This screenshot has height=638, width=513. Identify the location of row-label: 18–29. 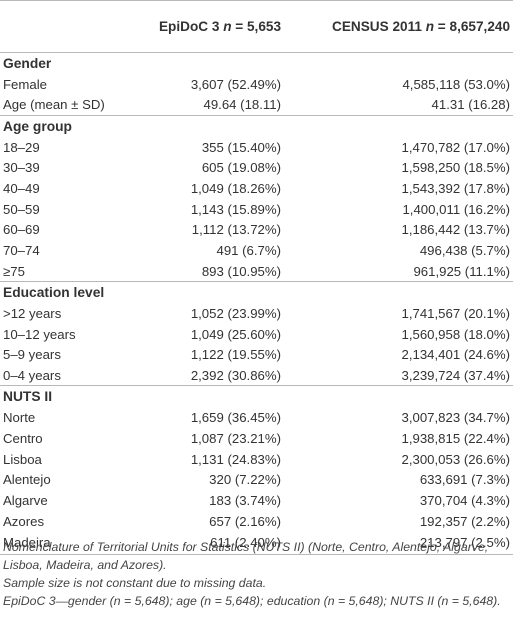
(21, 147).